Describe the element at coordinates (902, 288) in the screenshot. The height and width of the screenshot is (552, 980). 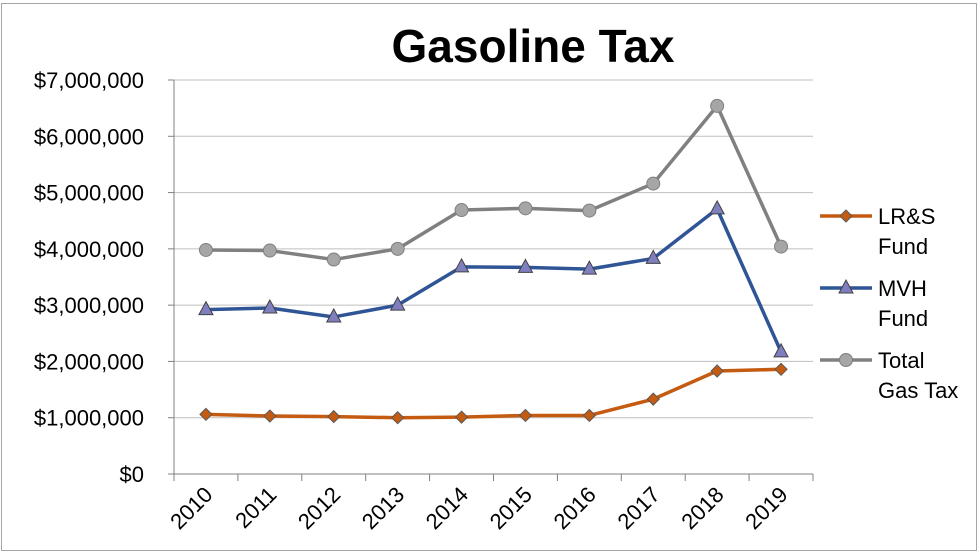
I see `legend-label: MVH` at that location.